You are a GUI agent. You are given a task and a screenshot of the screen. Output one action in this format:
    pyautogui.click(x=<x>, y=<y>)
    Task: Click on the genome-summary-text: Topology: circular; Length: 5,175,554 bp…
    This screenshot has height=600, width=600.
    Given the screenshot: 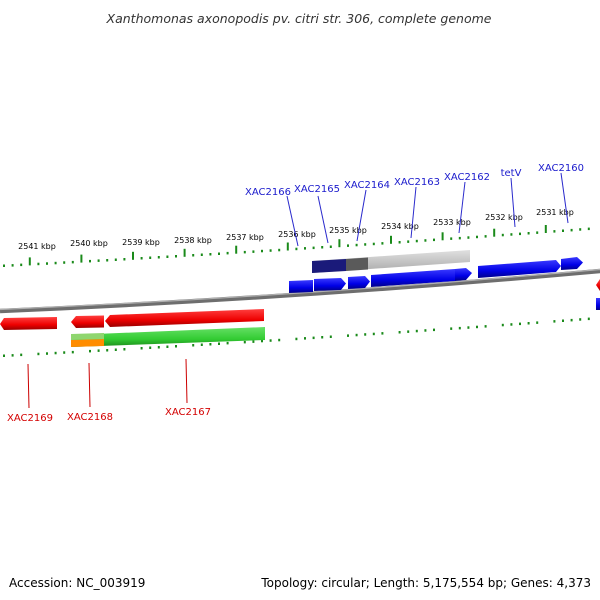 What is the action you would take?
    pyautogui.click(x=425, y=583)
    